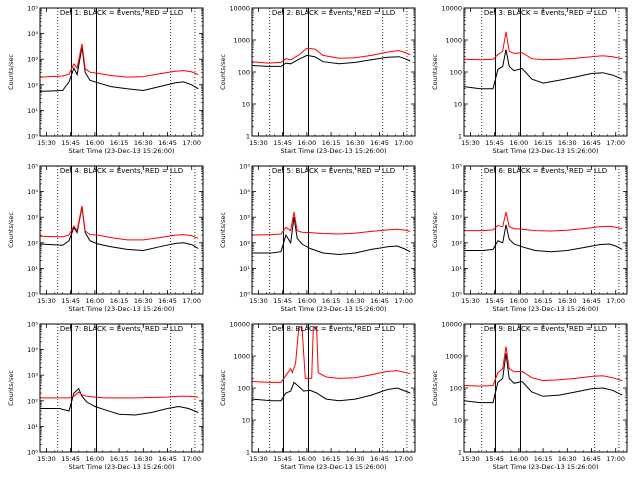 The width and height of the screenshot is (640, 480). Describe the element at coordinates (545, 171) in the screenshot. I see `panel-title: Det 6: BLACK = Events, RED = LLD` at that location.